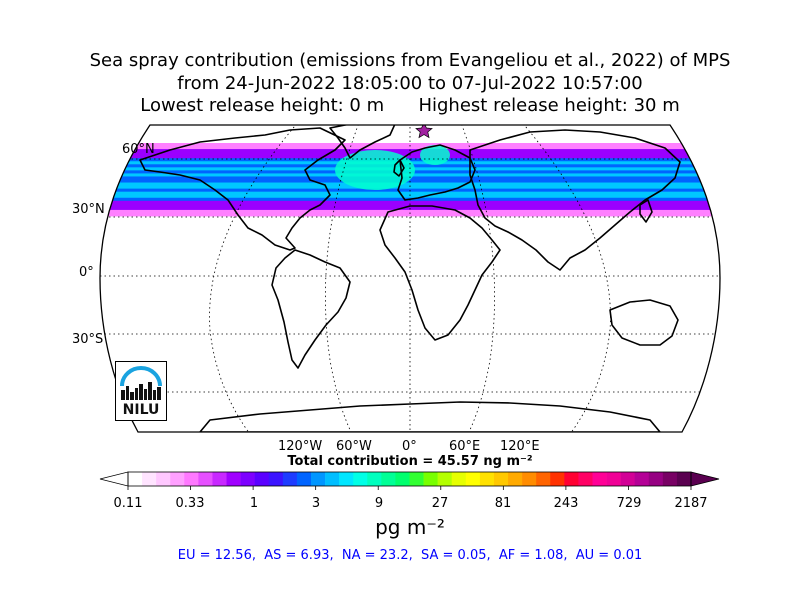 This screenshot has width=800, height=600. I want to click on colorbar-extend-right, so click(705, 479).